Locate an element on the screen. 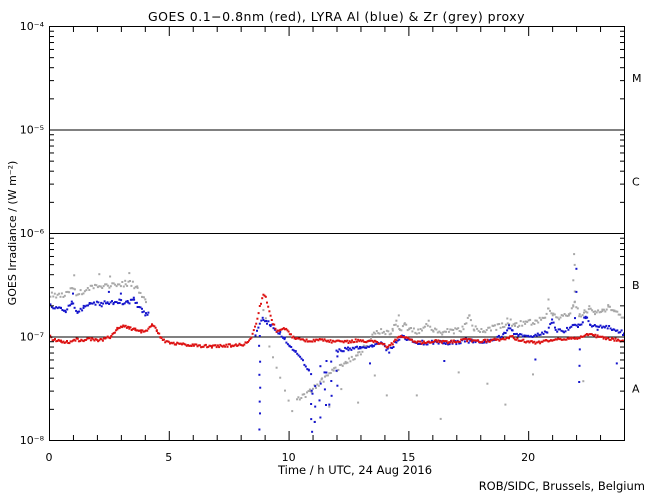 The width and height of the screenshot is (650, 500). x-axis-title: Time / h UTC, 24 Aug 2016 is located at coordinates (355, 470).